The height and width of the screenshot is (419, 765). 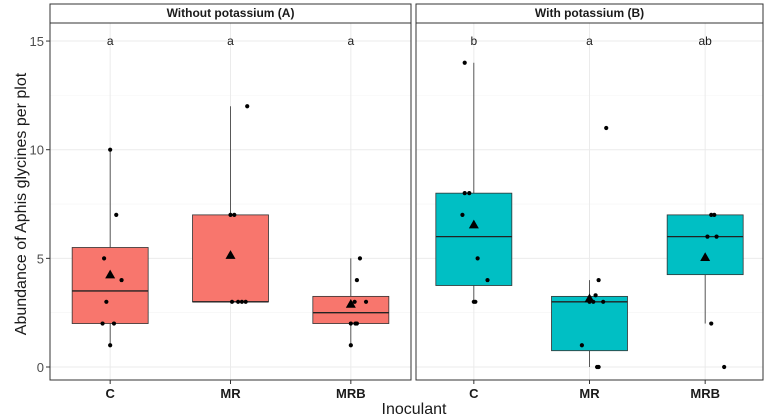 What do you see at coordinates (414, 409) in the screenshot?
I see `x-axis-title: Inoculant` at bounding box center [414, 409].